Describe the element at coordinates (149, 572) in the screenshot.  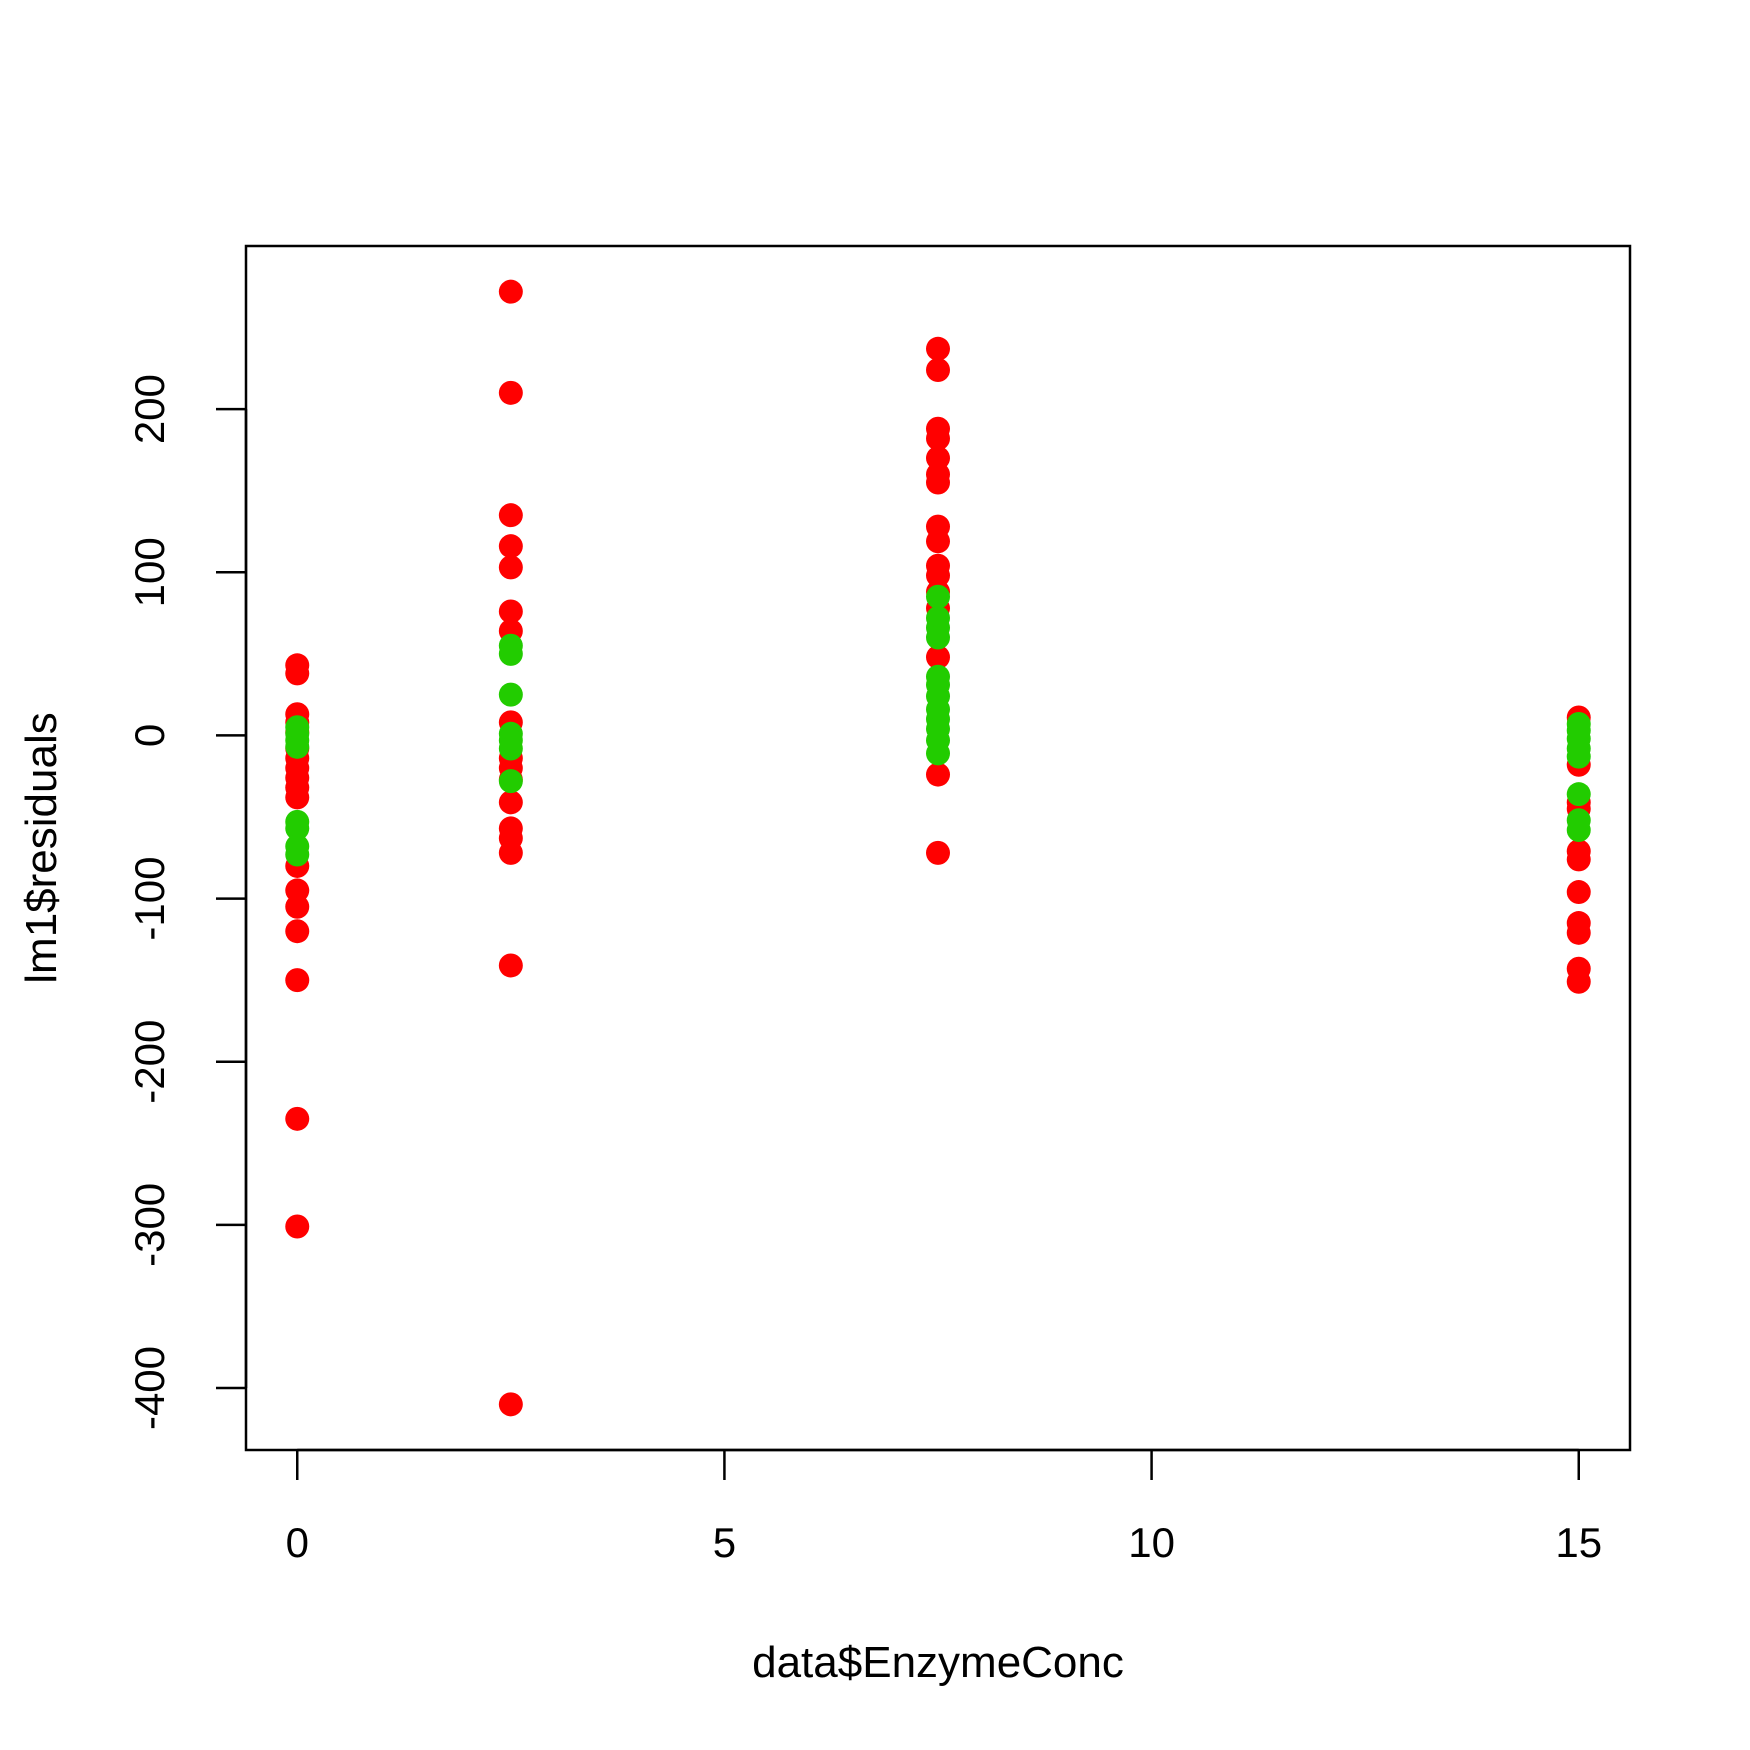
I see `y-tick-label: 100` at that location.